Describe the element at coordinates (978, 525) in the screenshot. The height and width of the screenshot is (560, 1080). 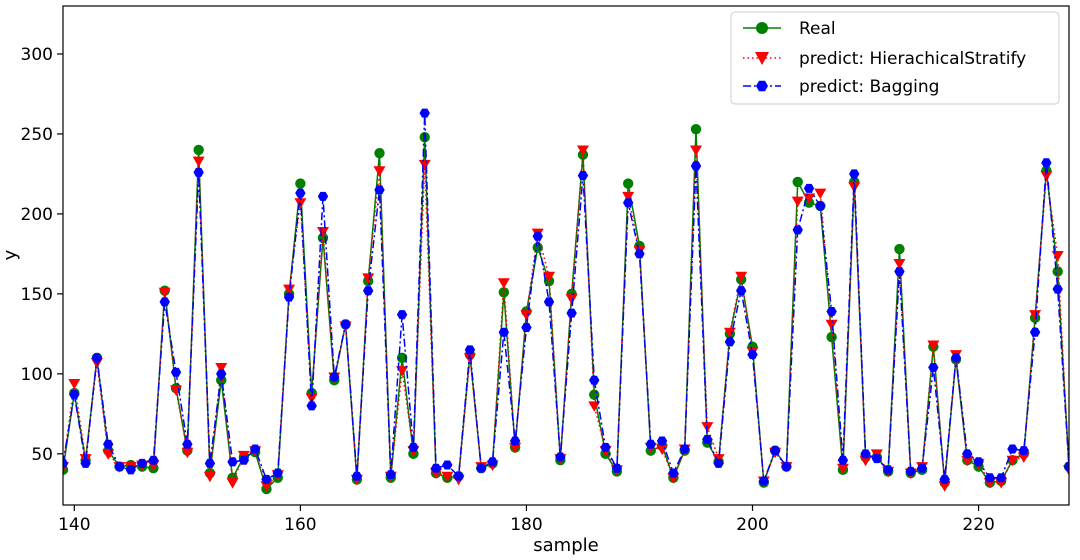
I see `x-tick-label: 220` at that location.